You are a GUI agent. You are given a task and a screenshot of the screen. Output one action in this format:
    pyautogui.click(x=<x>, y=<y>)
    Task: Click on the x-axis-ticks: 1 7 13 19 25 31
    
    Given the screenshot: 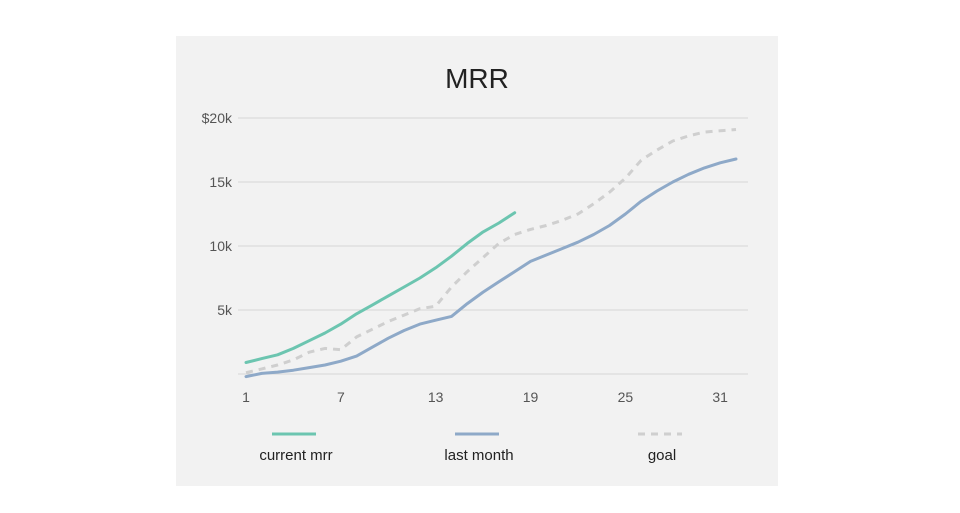 What is the action you would take?
    pyautogui.click(x=485, y=397)
    